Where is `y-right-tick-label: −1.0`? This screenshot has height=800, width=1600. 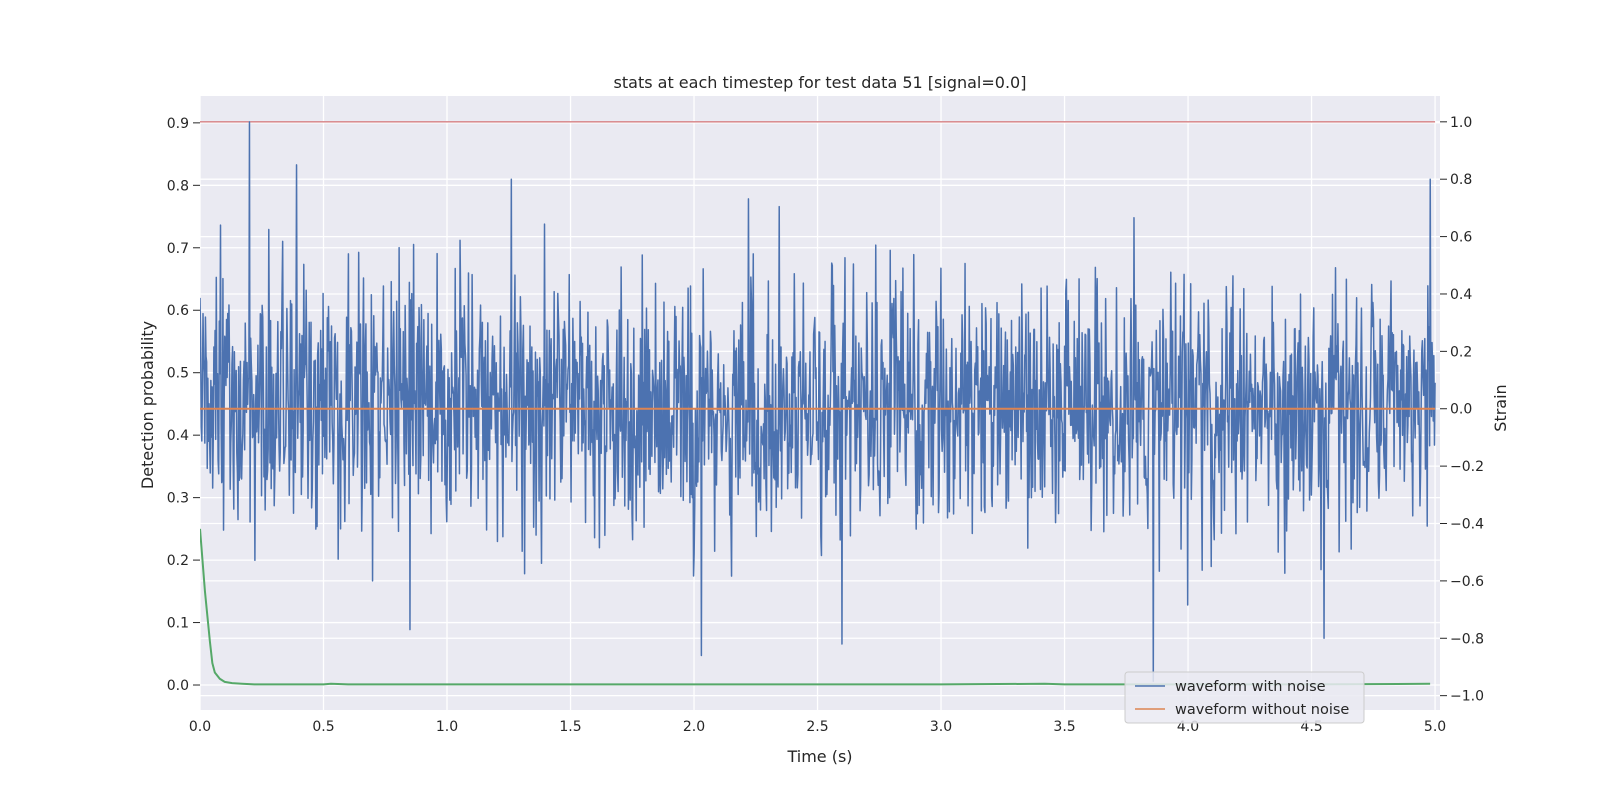
y-right-tick-label: −1.0 is located at coordinates (1467, 697).